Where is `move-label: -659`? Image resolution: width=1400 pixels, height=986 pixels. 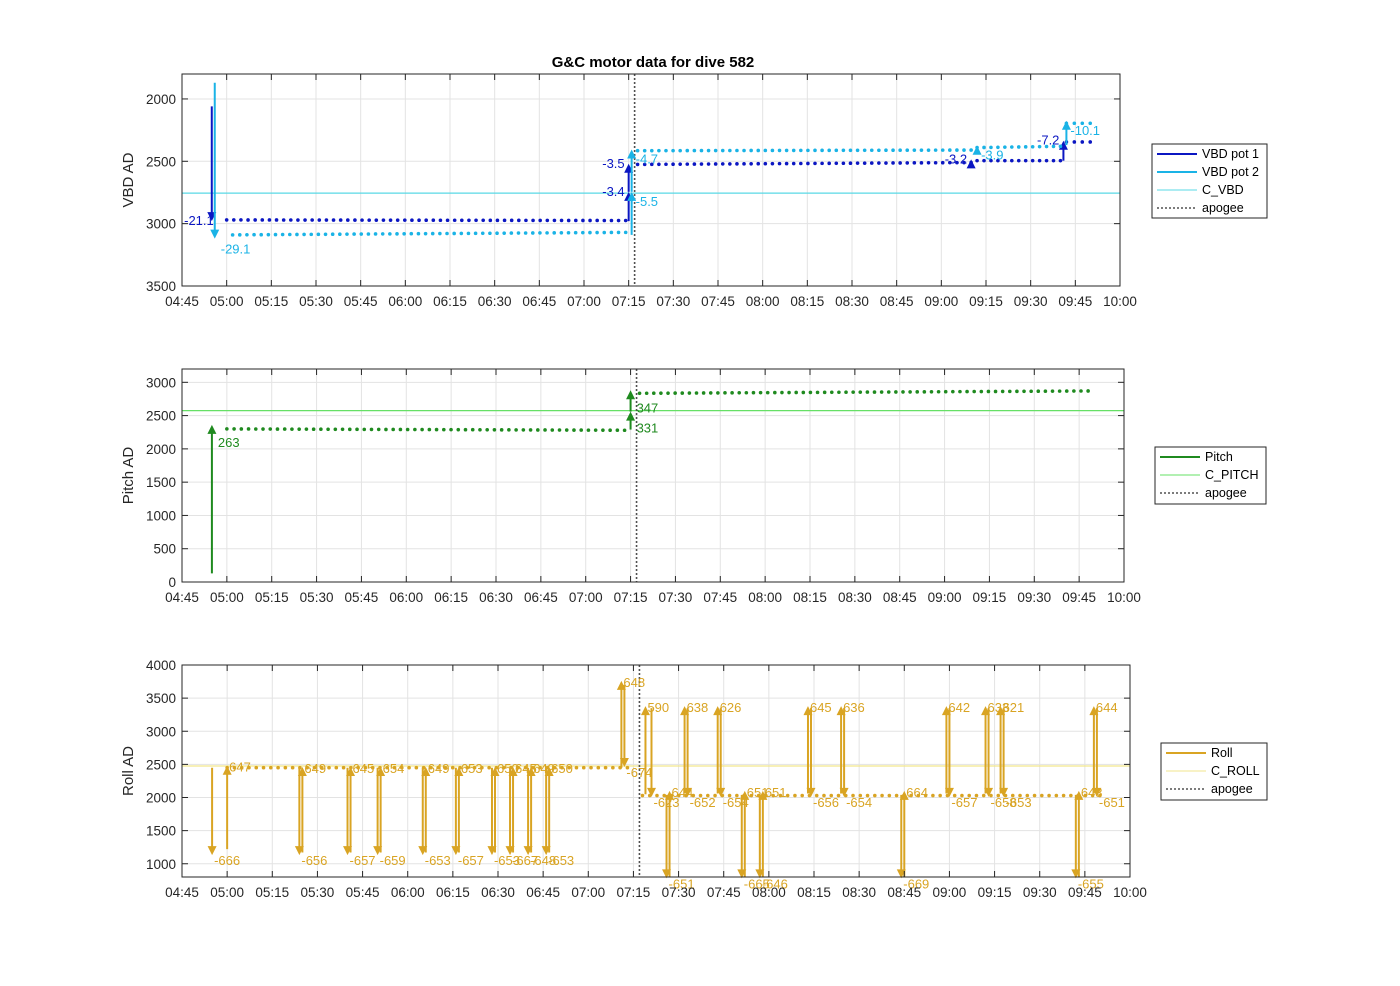 move-label: -659 is located at coordinates (393, 860).